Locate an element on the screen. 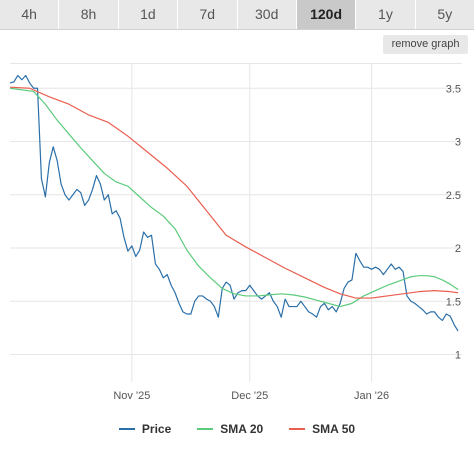 This screenshot has height=455, width=474. y-tick-label: 1 is located at coordinates (458, 356).